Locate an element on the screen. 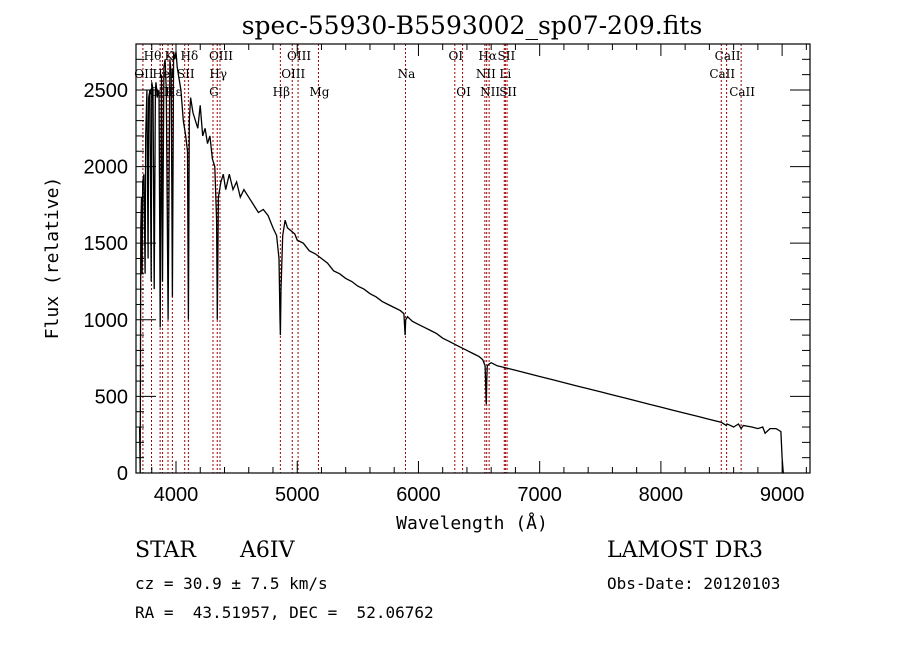 This screenshot has height=649, width=900. spectral-subclass: A6IV is located at coordinates (267, 550).